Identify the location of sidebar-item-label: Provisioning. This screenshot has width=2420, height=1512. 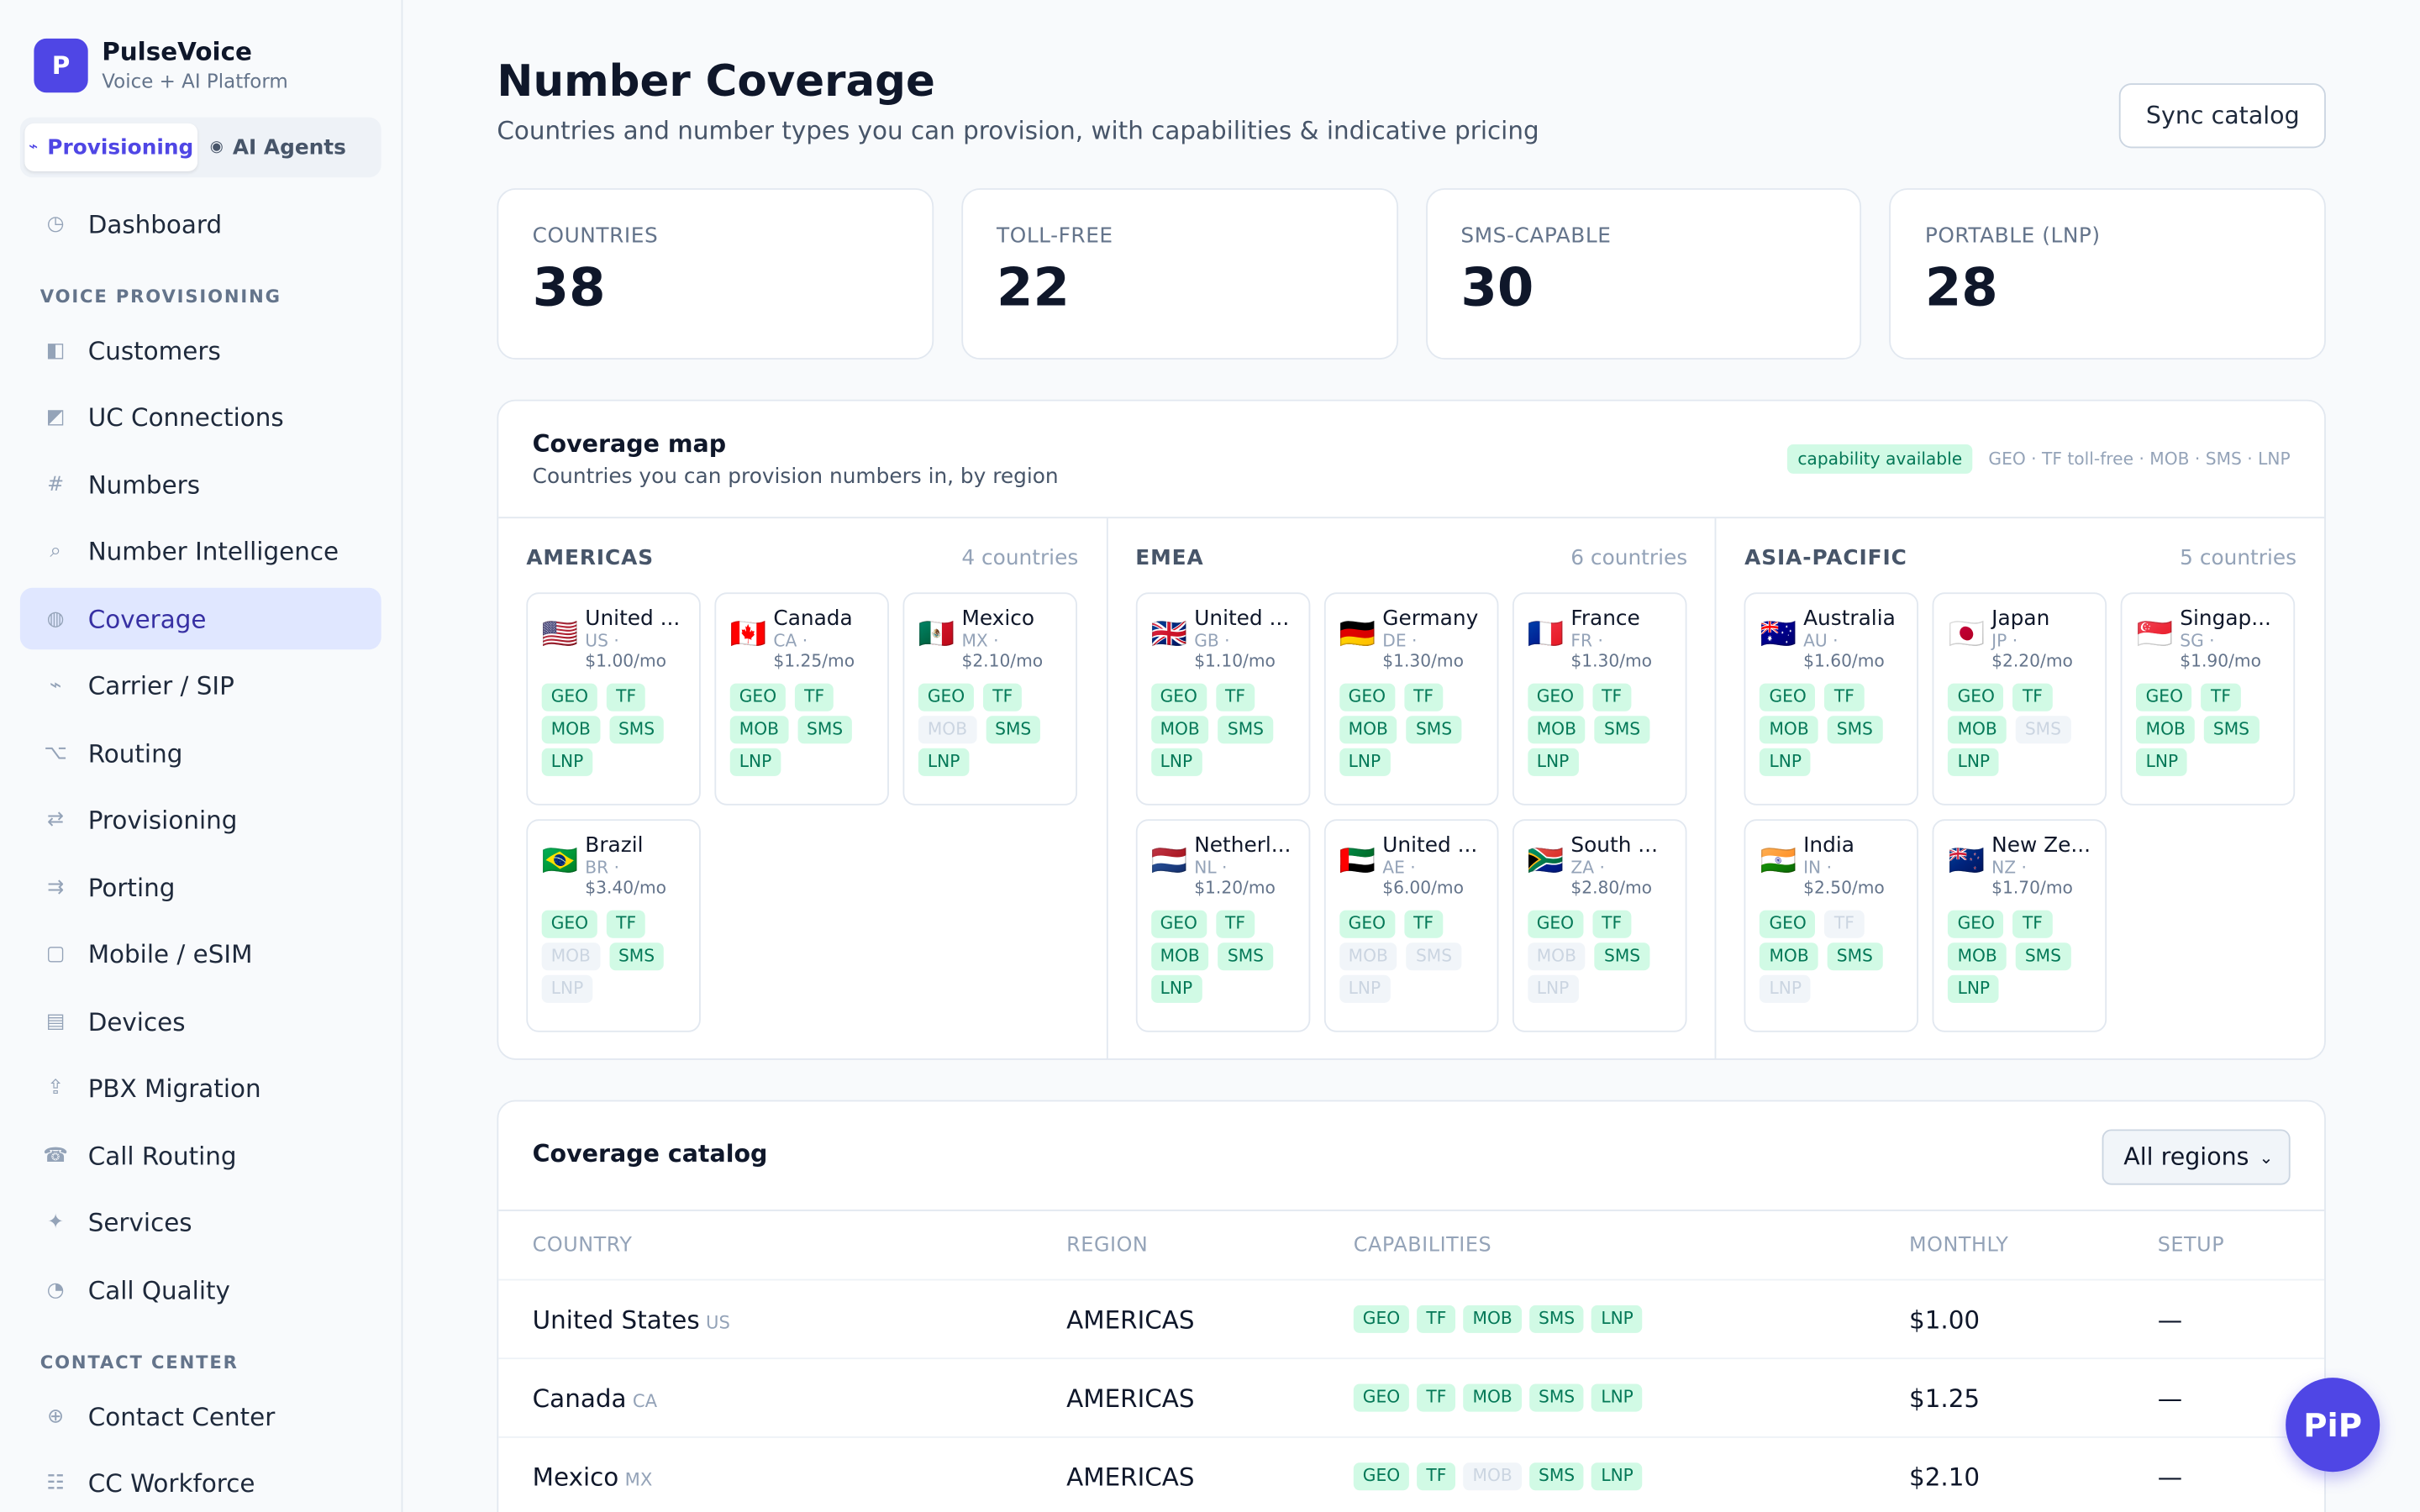
(162, 820).